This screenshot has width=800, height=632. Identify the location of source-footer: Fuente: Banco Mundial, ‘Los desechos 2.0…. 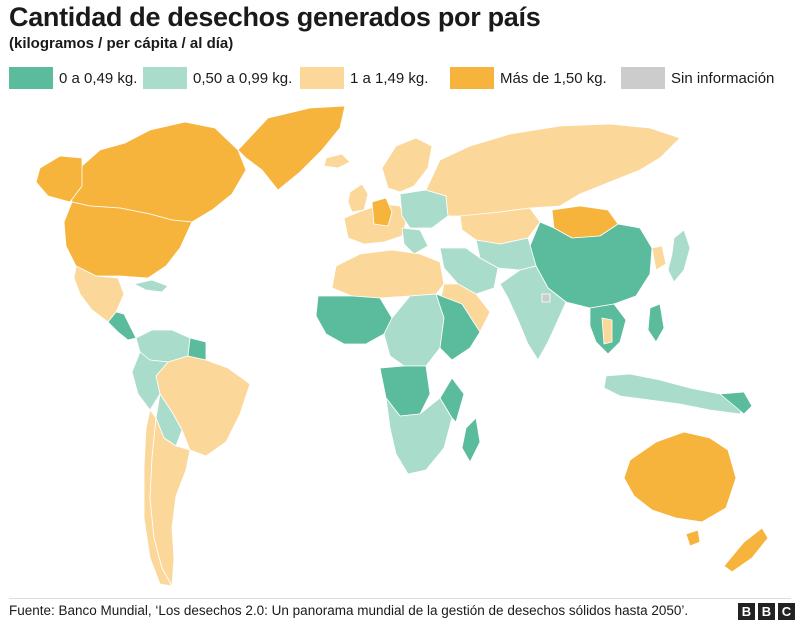
(349, 610).